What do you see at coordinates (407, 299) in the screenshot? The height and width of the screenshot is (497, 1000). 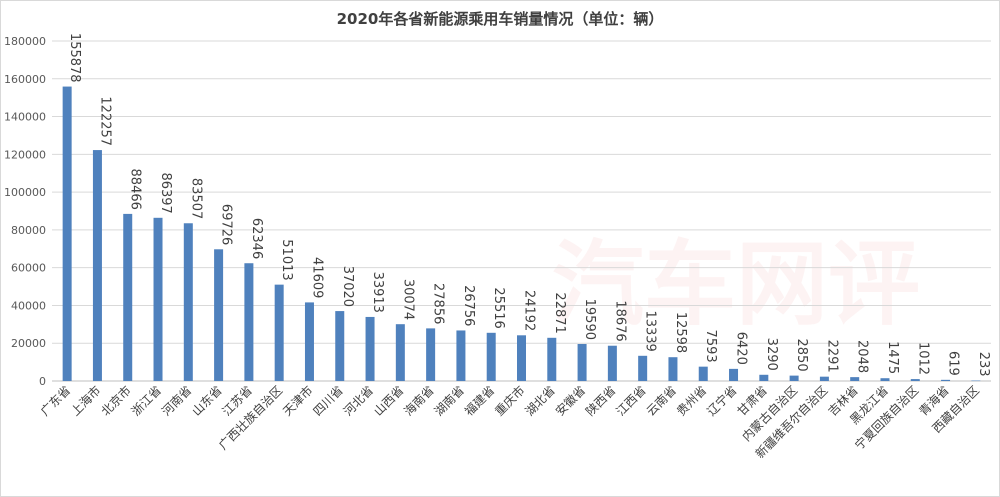 I see `data-label: 30074` at bounding box center [407, 299].